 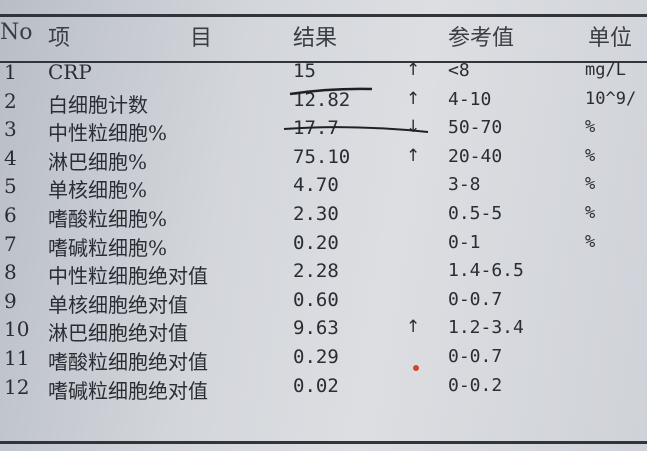 I want to click on reference-range: 1.4-6.5, so click(x=486, y=271).